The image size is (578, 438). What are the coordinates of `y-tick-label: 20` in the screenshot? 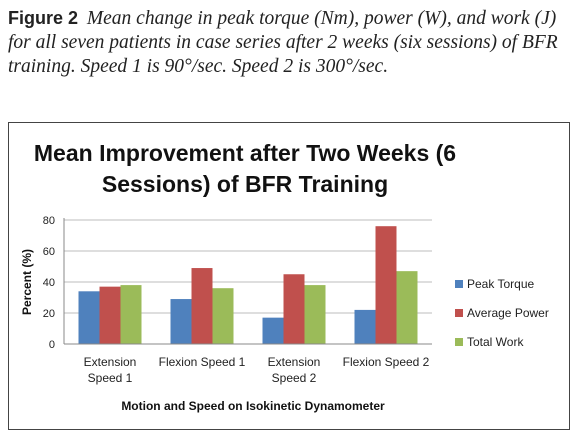 It's located at (49, 314).